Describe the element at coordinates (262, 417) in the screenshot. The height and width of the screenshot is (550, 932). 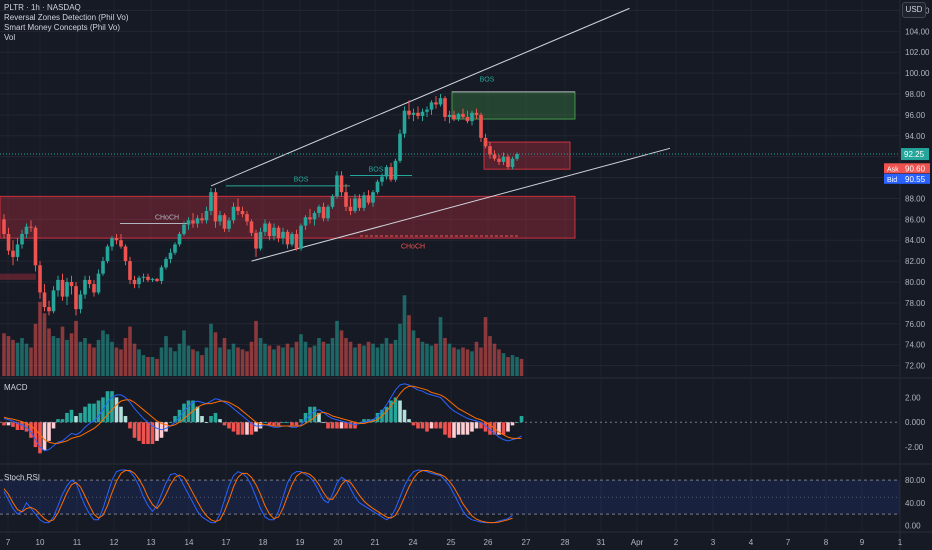
I see `macd-line` at that location.